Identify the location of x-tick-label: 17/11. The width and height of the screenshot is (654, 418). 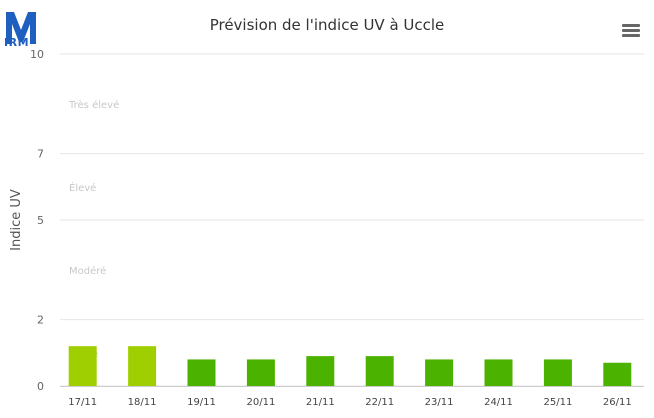
(82, 402).